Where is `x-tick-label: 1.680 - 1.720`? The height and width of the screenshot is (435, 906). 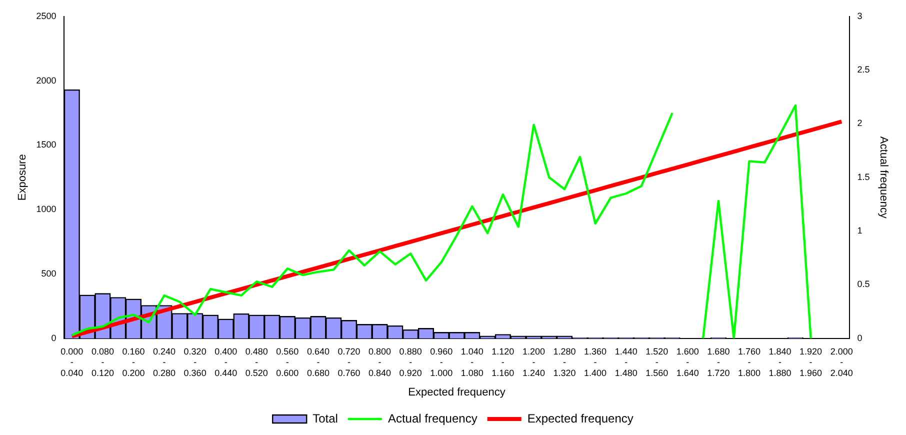
x-tick-label: 1.680 - 1.720 is located at coordinates (718, 362).